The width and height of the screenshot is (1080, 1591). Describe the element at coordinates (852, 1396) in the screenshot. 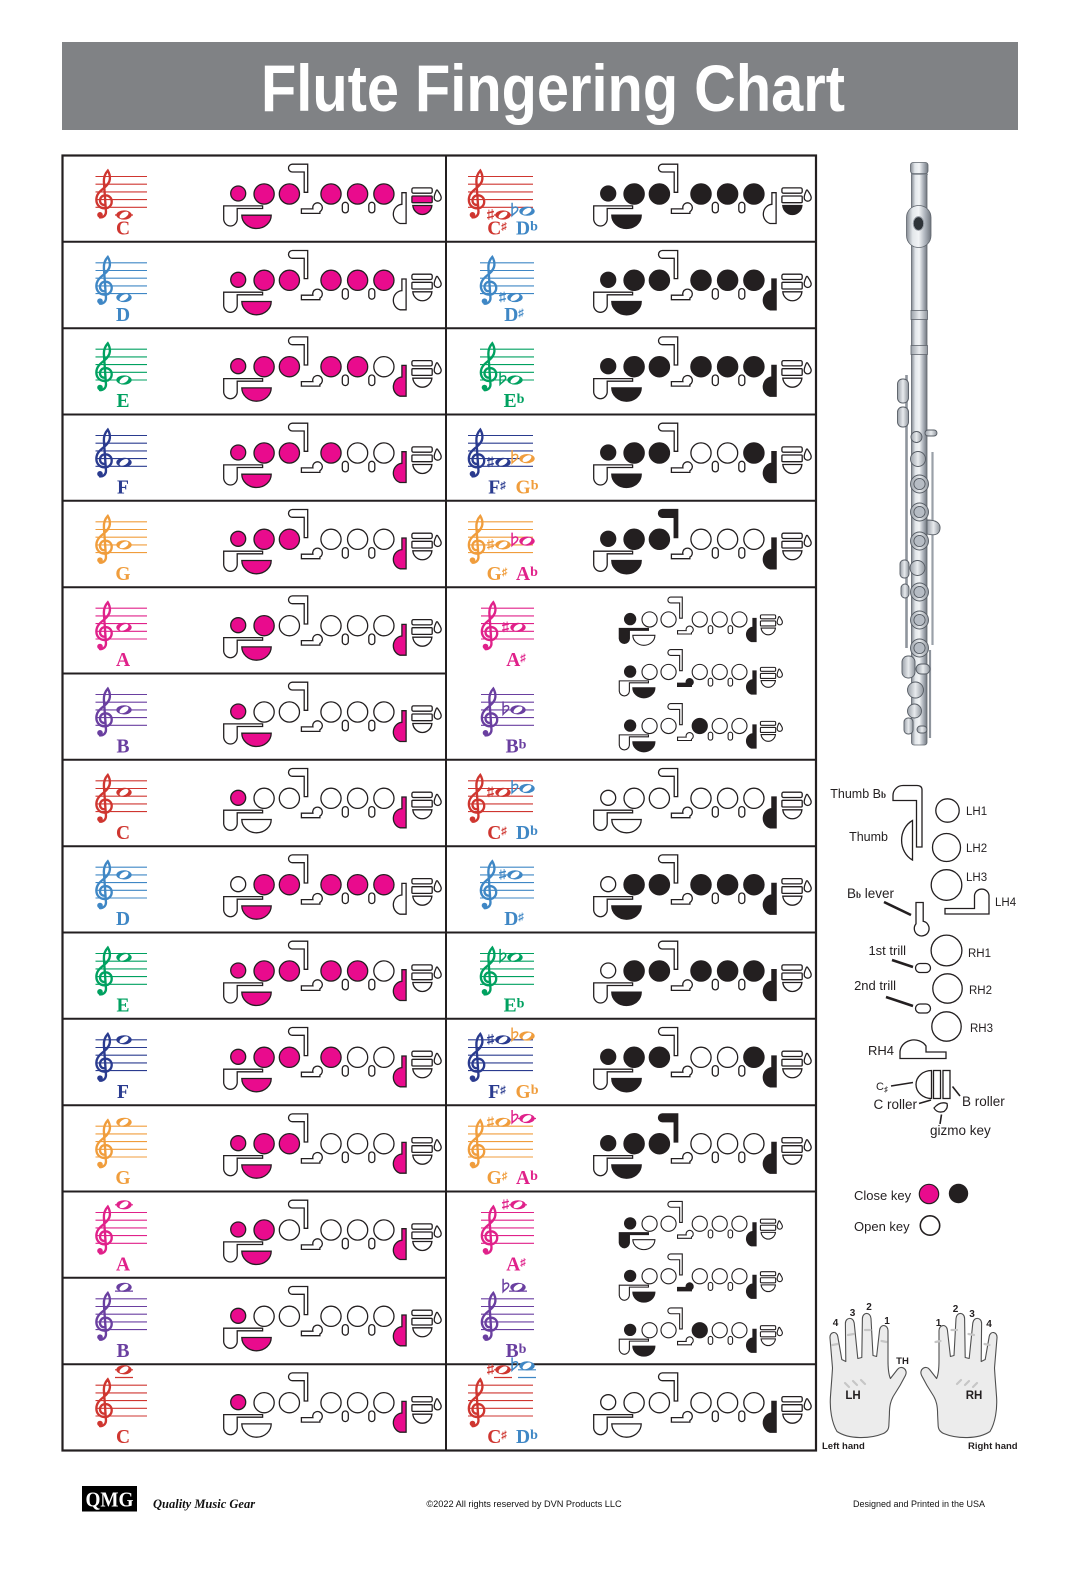

I see `svg-text: LH` at that location.